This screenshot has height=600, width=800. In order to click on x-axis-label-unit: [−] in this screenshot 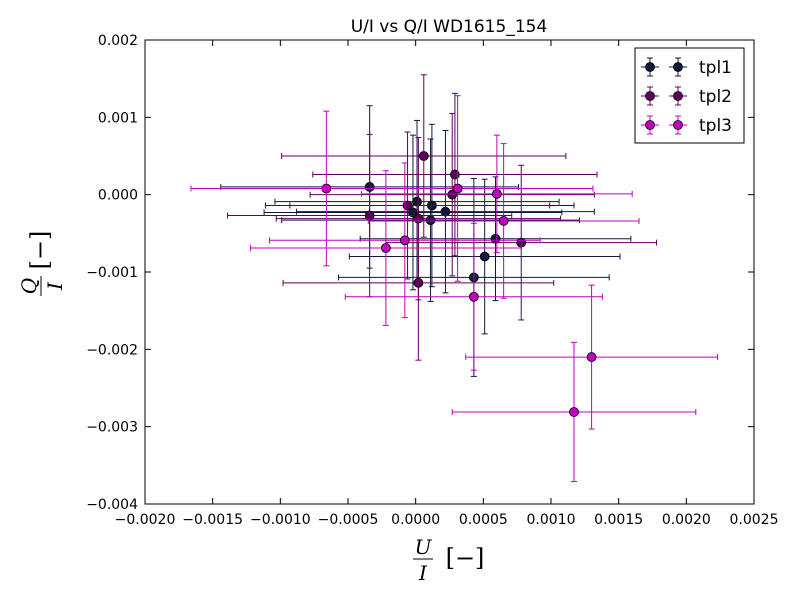, I will do `click(465, 558)`.